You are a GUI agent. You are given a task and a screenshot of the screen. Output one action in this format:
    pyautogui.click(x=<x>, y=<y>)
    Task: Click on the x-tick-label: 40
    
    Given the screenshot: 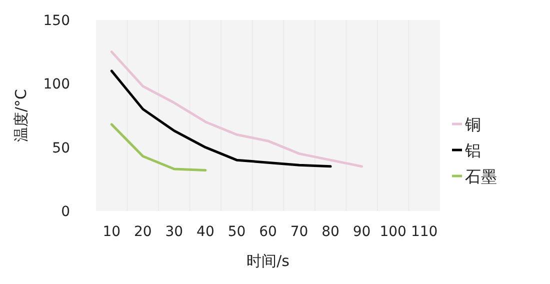 What is the action you would take?
    pyautogui.click(x=205, y=232)
    